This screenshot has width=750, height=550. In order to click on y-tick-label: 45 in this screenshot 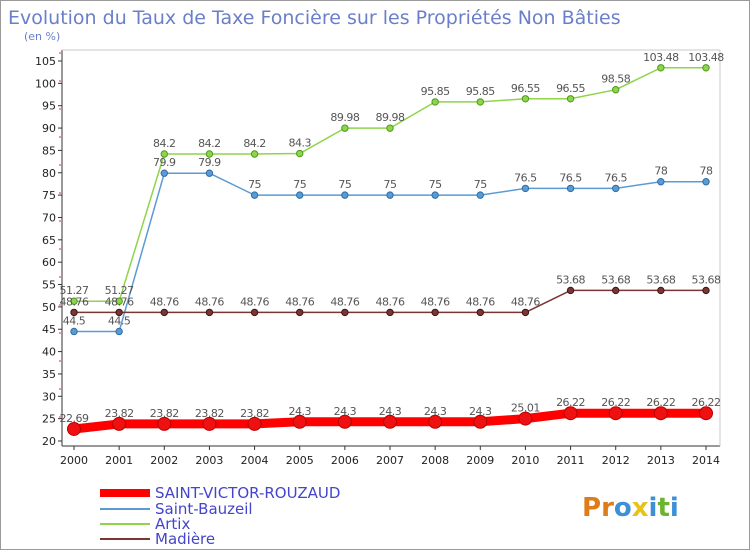, I will do `click(49, 329)`.